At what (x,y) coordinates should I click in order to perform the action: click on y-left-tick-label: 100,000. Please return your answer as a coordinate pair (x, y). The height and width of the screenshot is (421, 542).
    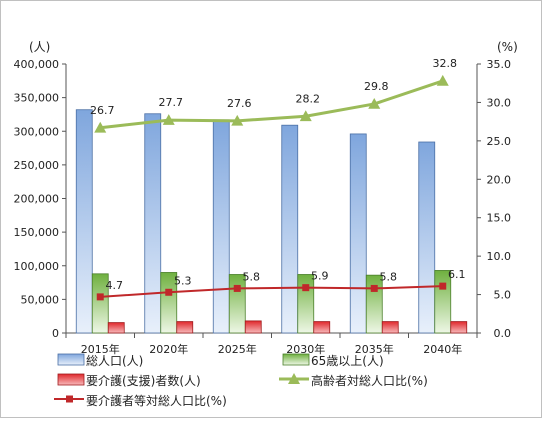
    Looking at the image, I should click on (37, 266).